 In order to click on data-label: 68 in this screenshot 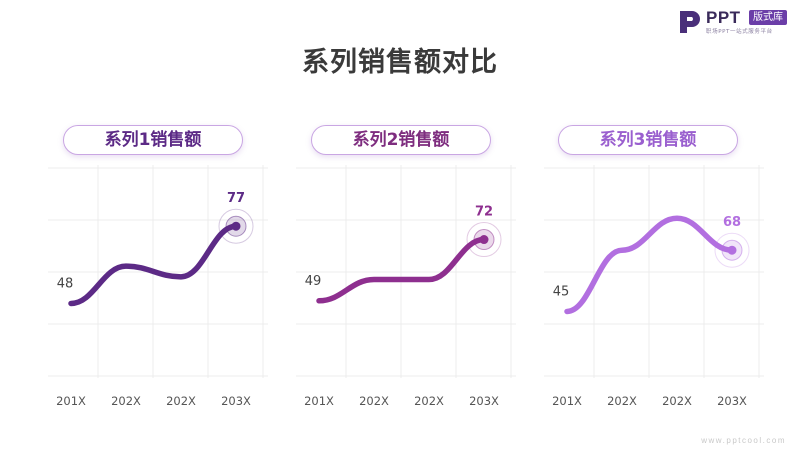, I will do `click(732, 222)`.